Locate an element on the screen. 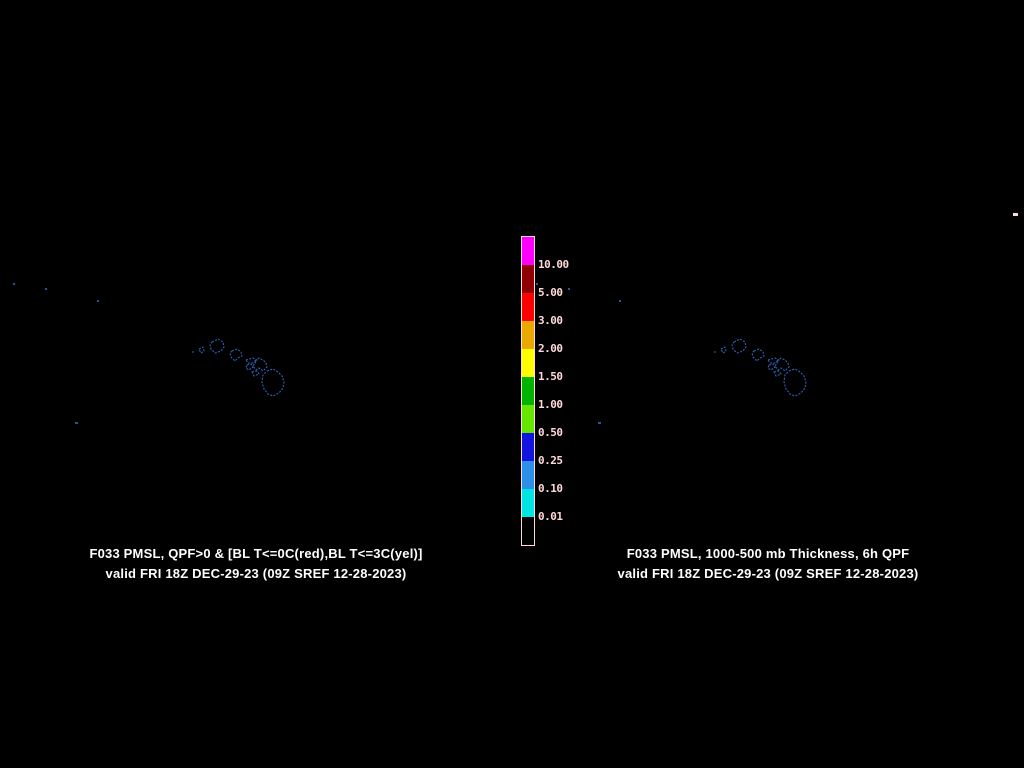 Image resolution: width=1024 pixels, height=768 pixels. colorbar-tick-label: 0.01 is located at coordinates (550, 516).